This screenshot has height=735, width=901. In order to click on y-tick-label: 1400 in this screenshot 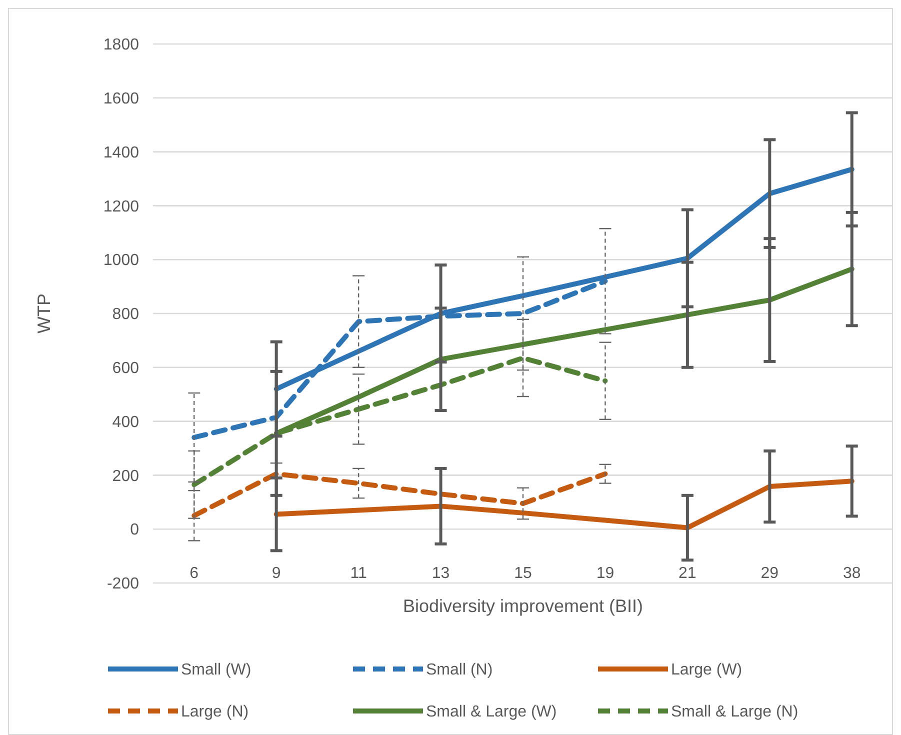, I will do `click(121, 153)`.